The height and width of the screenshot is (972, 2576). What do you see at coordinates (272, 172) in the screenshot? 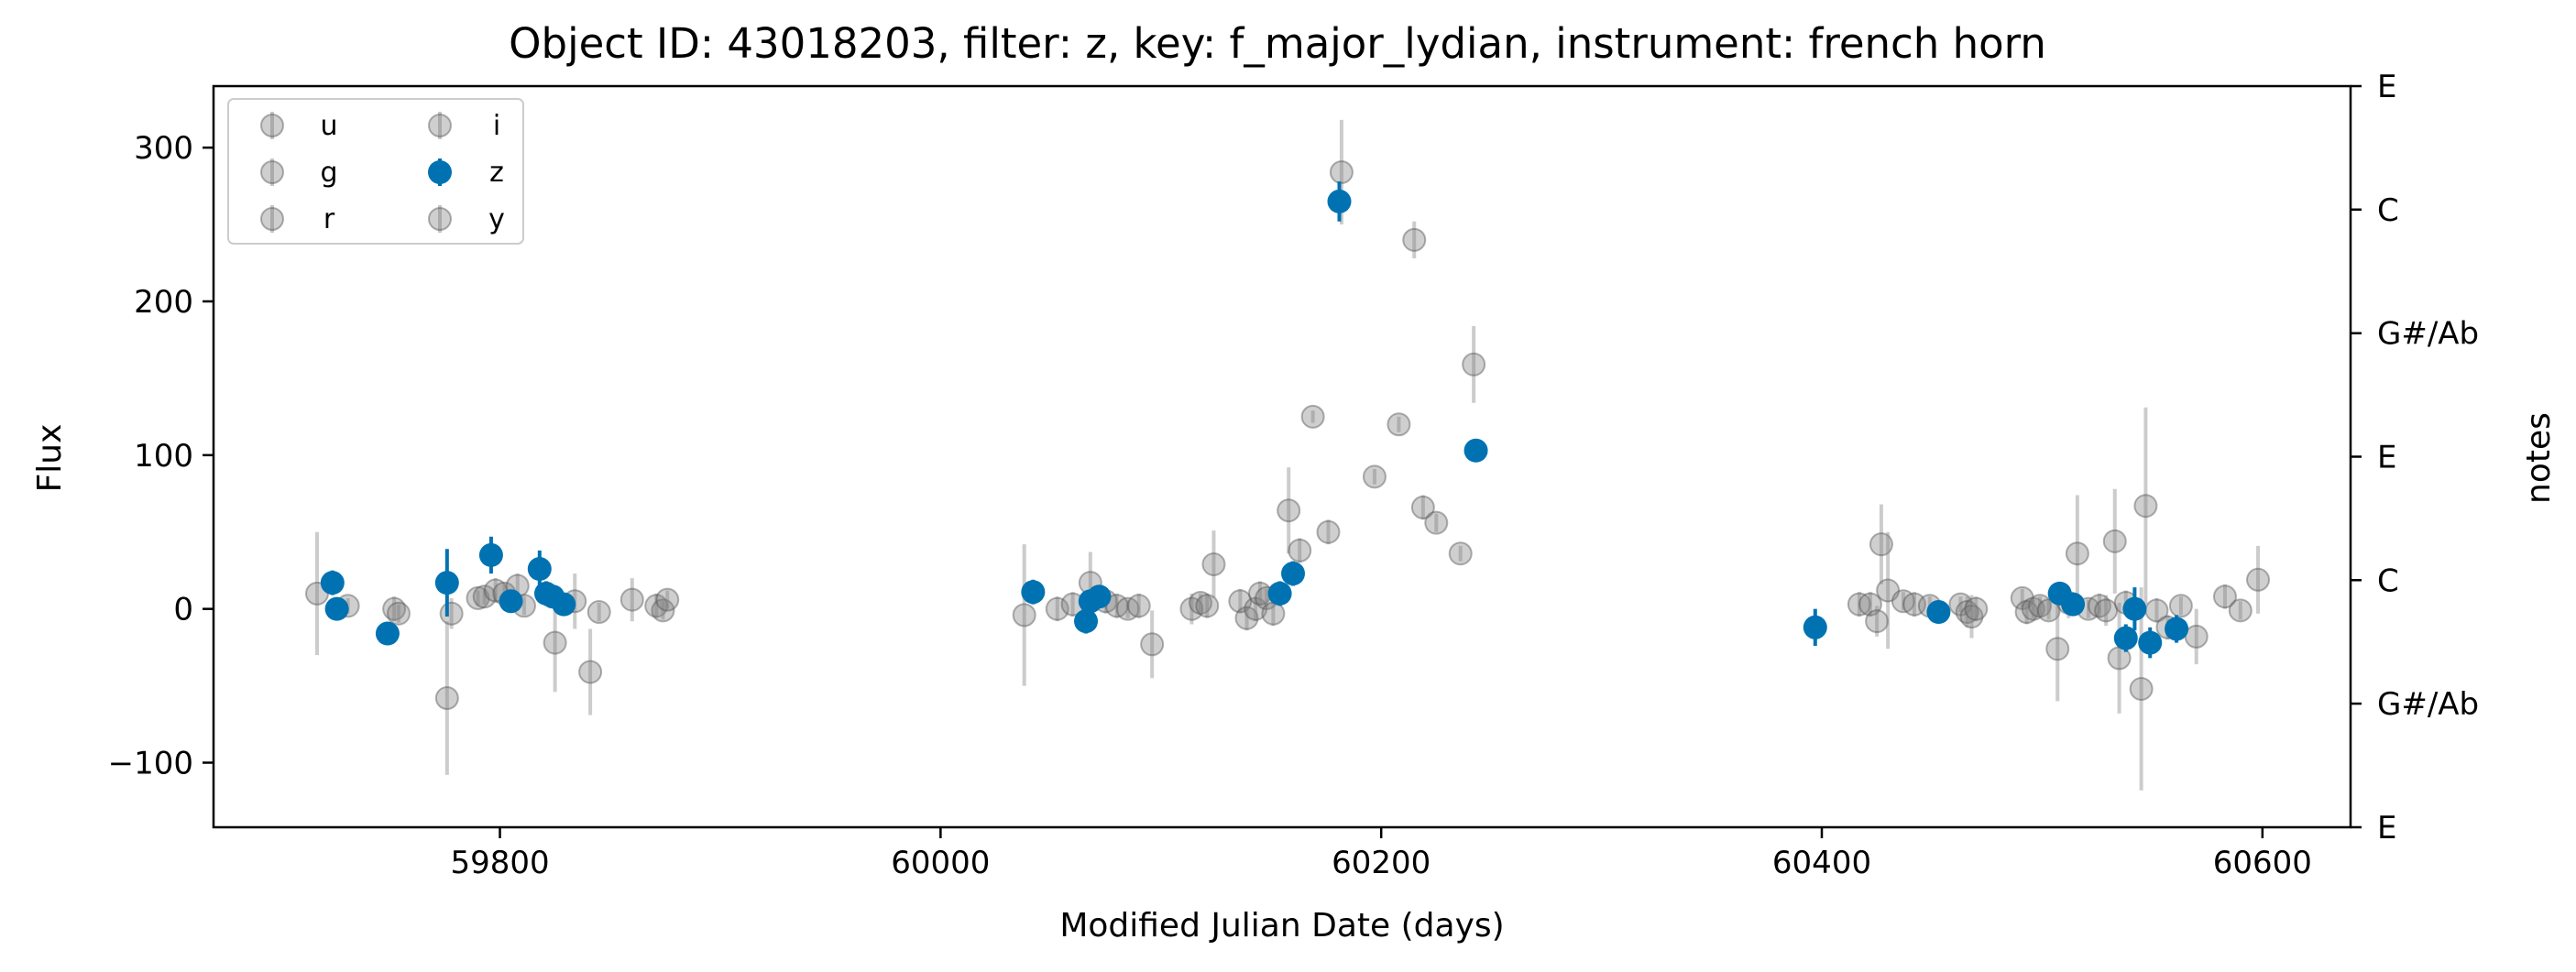
I see `legend-marker-g` at bounding box center [272, 172].